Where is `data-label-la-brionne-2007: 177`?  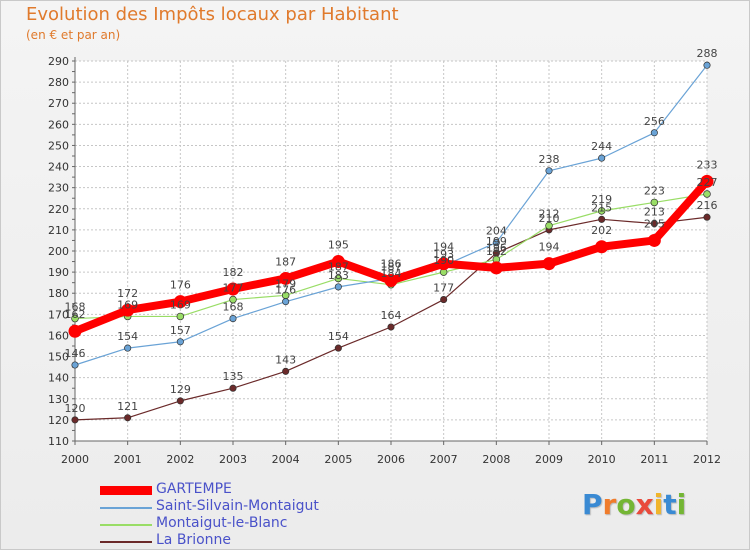 data-label-la-brionne-2007: 177 is located at coordinates (443, 288).